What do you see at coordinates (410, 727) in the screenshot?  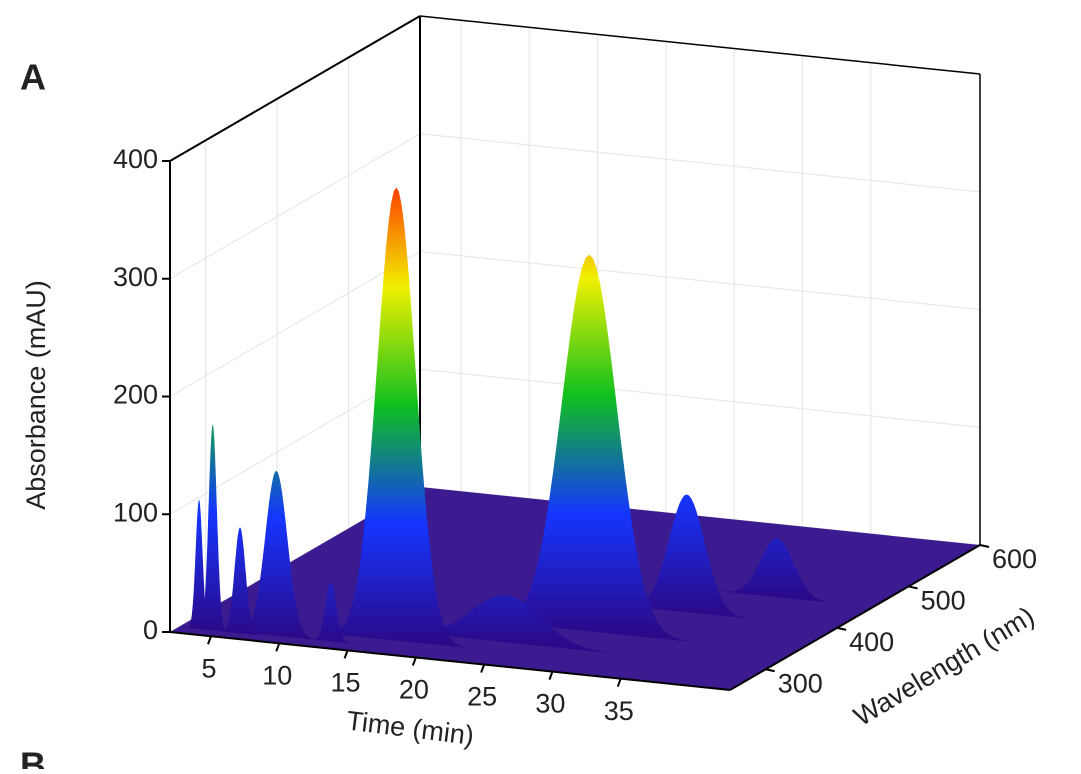 I see `x-axis-label: Time (min)` at bounding box center [410, 727].